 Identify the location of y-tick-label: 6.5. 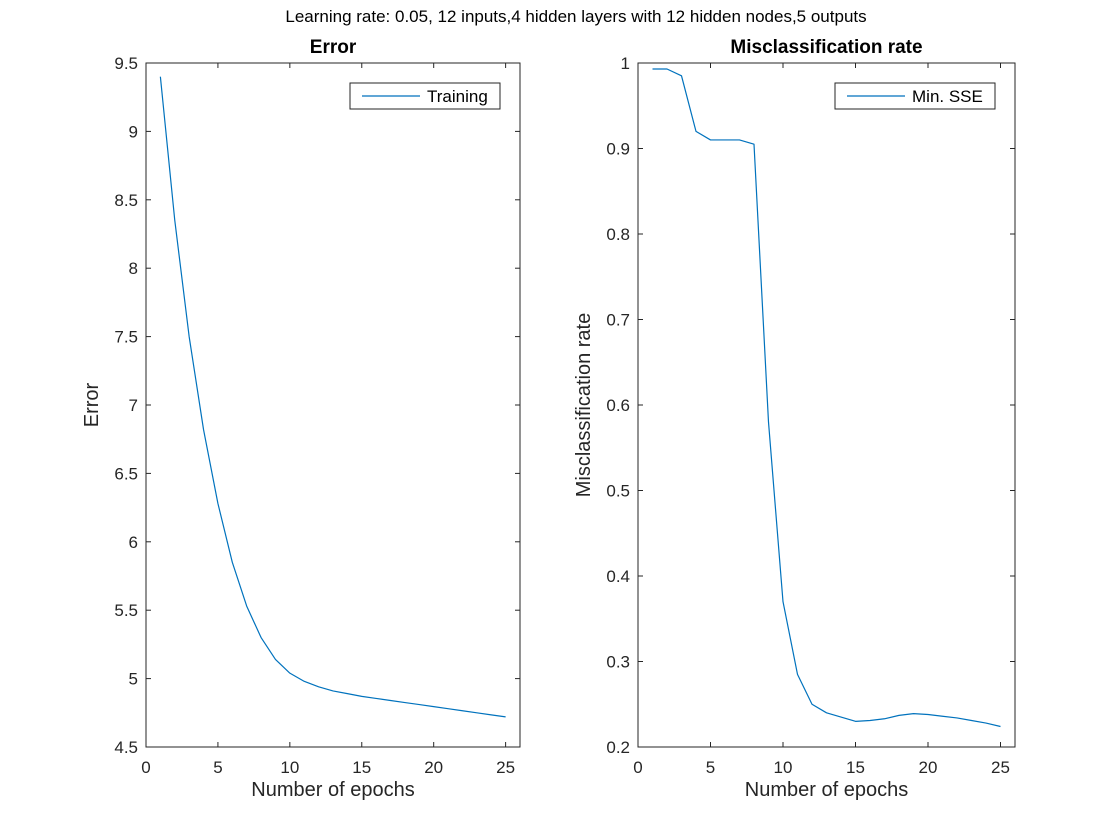
(126, 473).